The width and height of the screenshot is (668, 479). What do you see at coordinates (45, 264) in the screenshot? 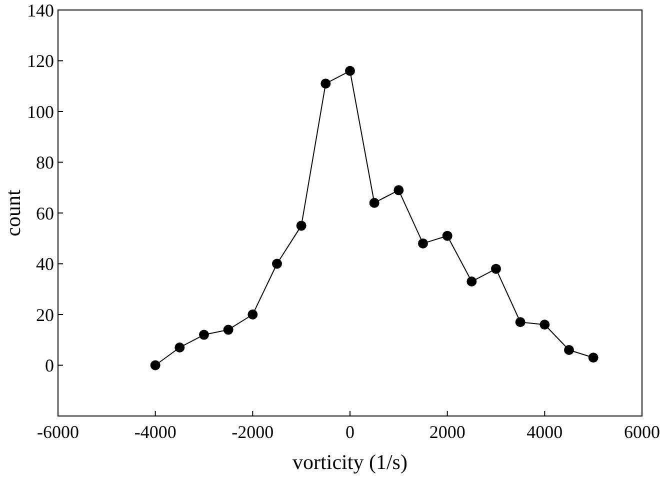
I see `y-tick-label: 40` at bounding box center [45, 264].